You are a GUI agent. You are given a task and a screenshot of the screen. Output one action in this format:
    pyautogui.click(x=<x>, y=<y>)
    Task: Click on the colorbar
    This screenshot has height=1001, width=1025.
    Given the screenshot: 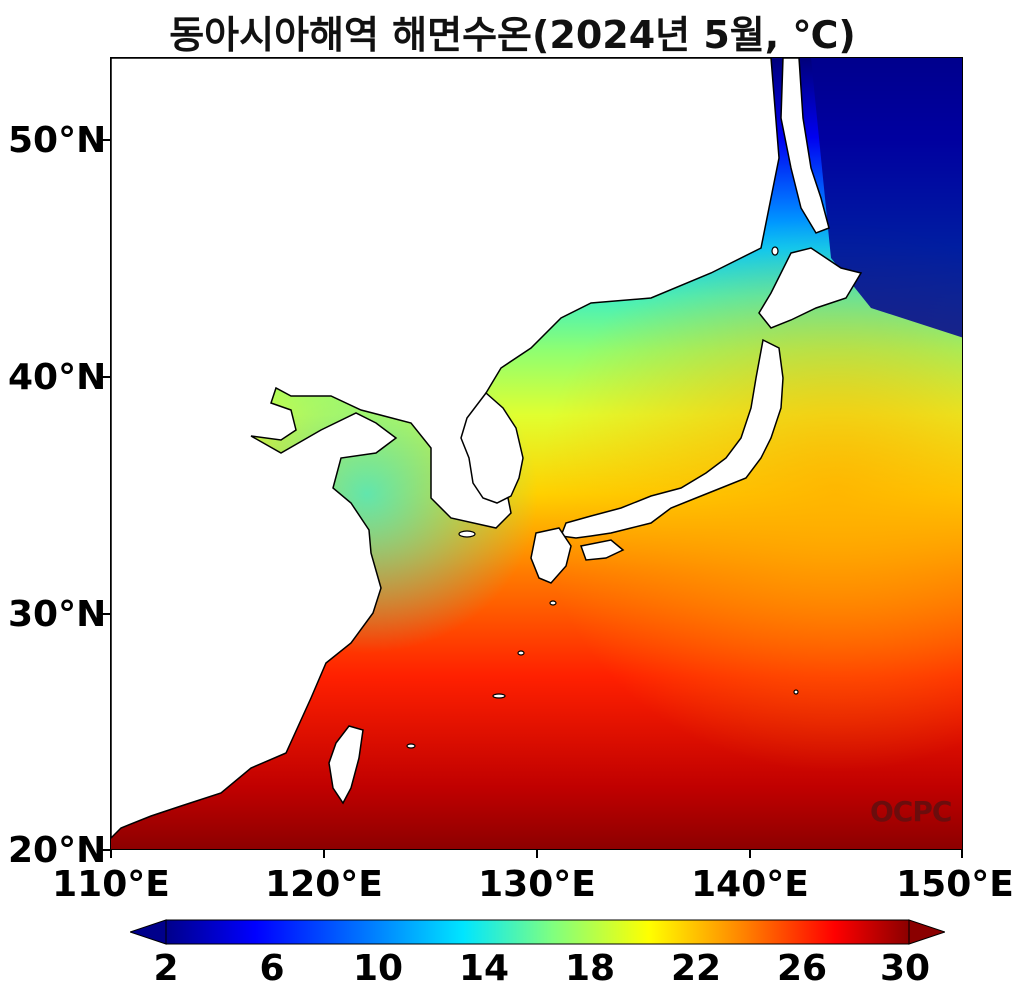 What is the action you would take?
    pyautogui.click(x=537, y=932)
    